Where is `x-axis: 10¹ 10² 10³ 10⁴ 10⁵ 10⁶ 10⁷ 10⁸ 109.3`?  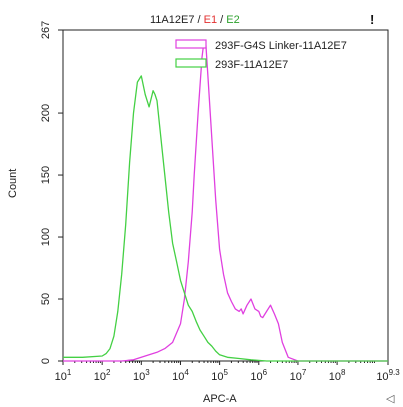
x-axis: 10¹ 10² 10³ 10⁴ 10⁵ 10⁶ 10⁷ 10⁸ 109.3 is located at coordinates (227, 372).